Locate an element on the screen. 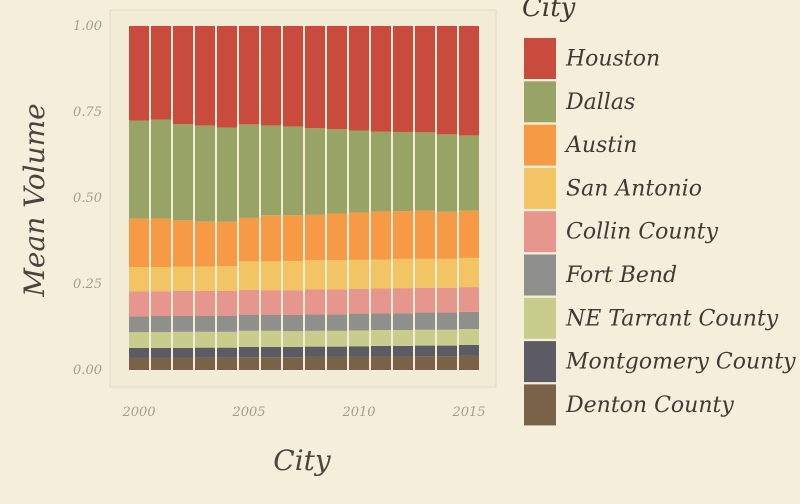 The image size is (800, 504). y-tick-label: 0.50 is located at coordinates (87, 198).